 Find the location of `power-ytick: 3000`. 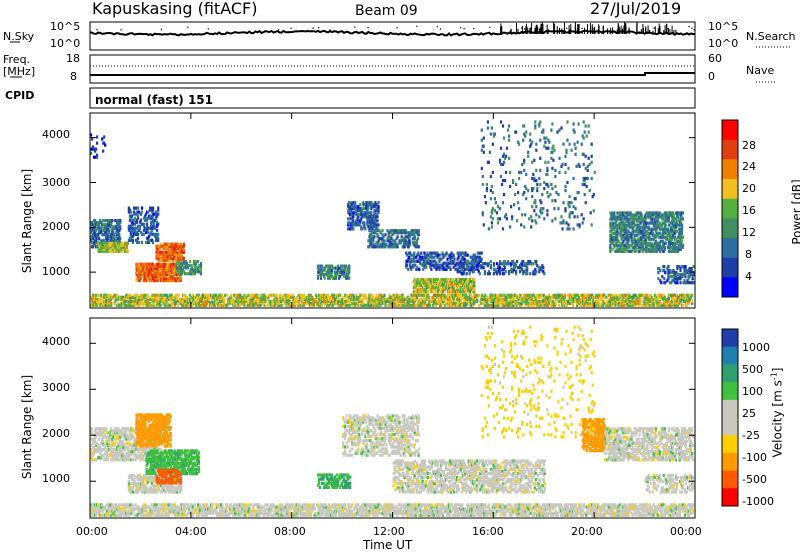

power-ytick: 3000 is located at coordinates (56, 182).